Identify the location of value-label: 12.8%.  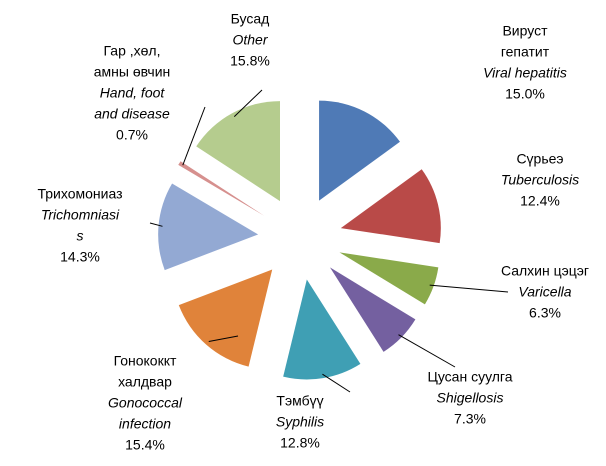
(300, 443).